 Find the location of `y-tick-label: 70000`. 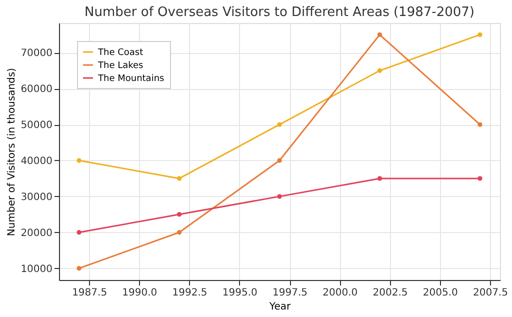

y-tick-label: 70000 is located at coordinates (36, 54).